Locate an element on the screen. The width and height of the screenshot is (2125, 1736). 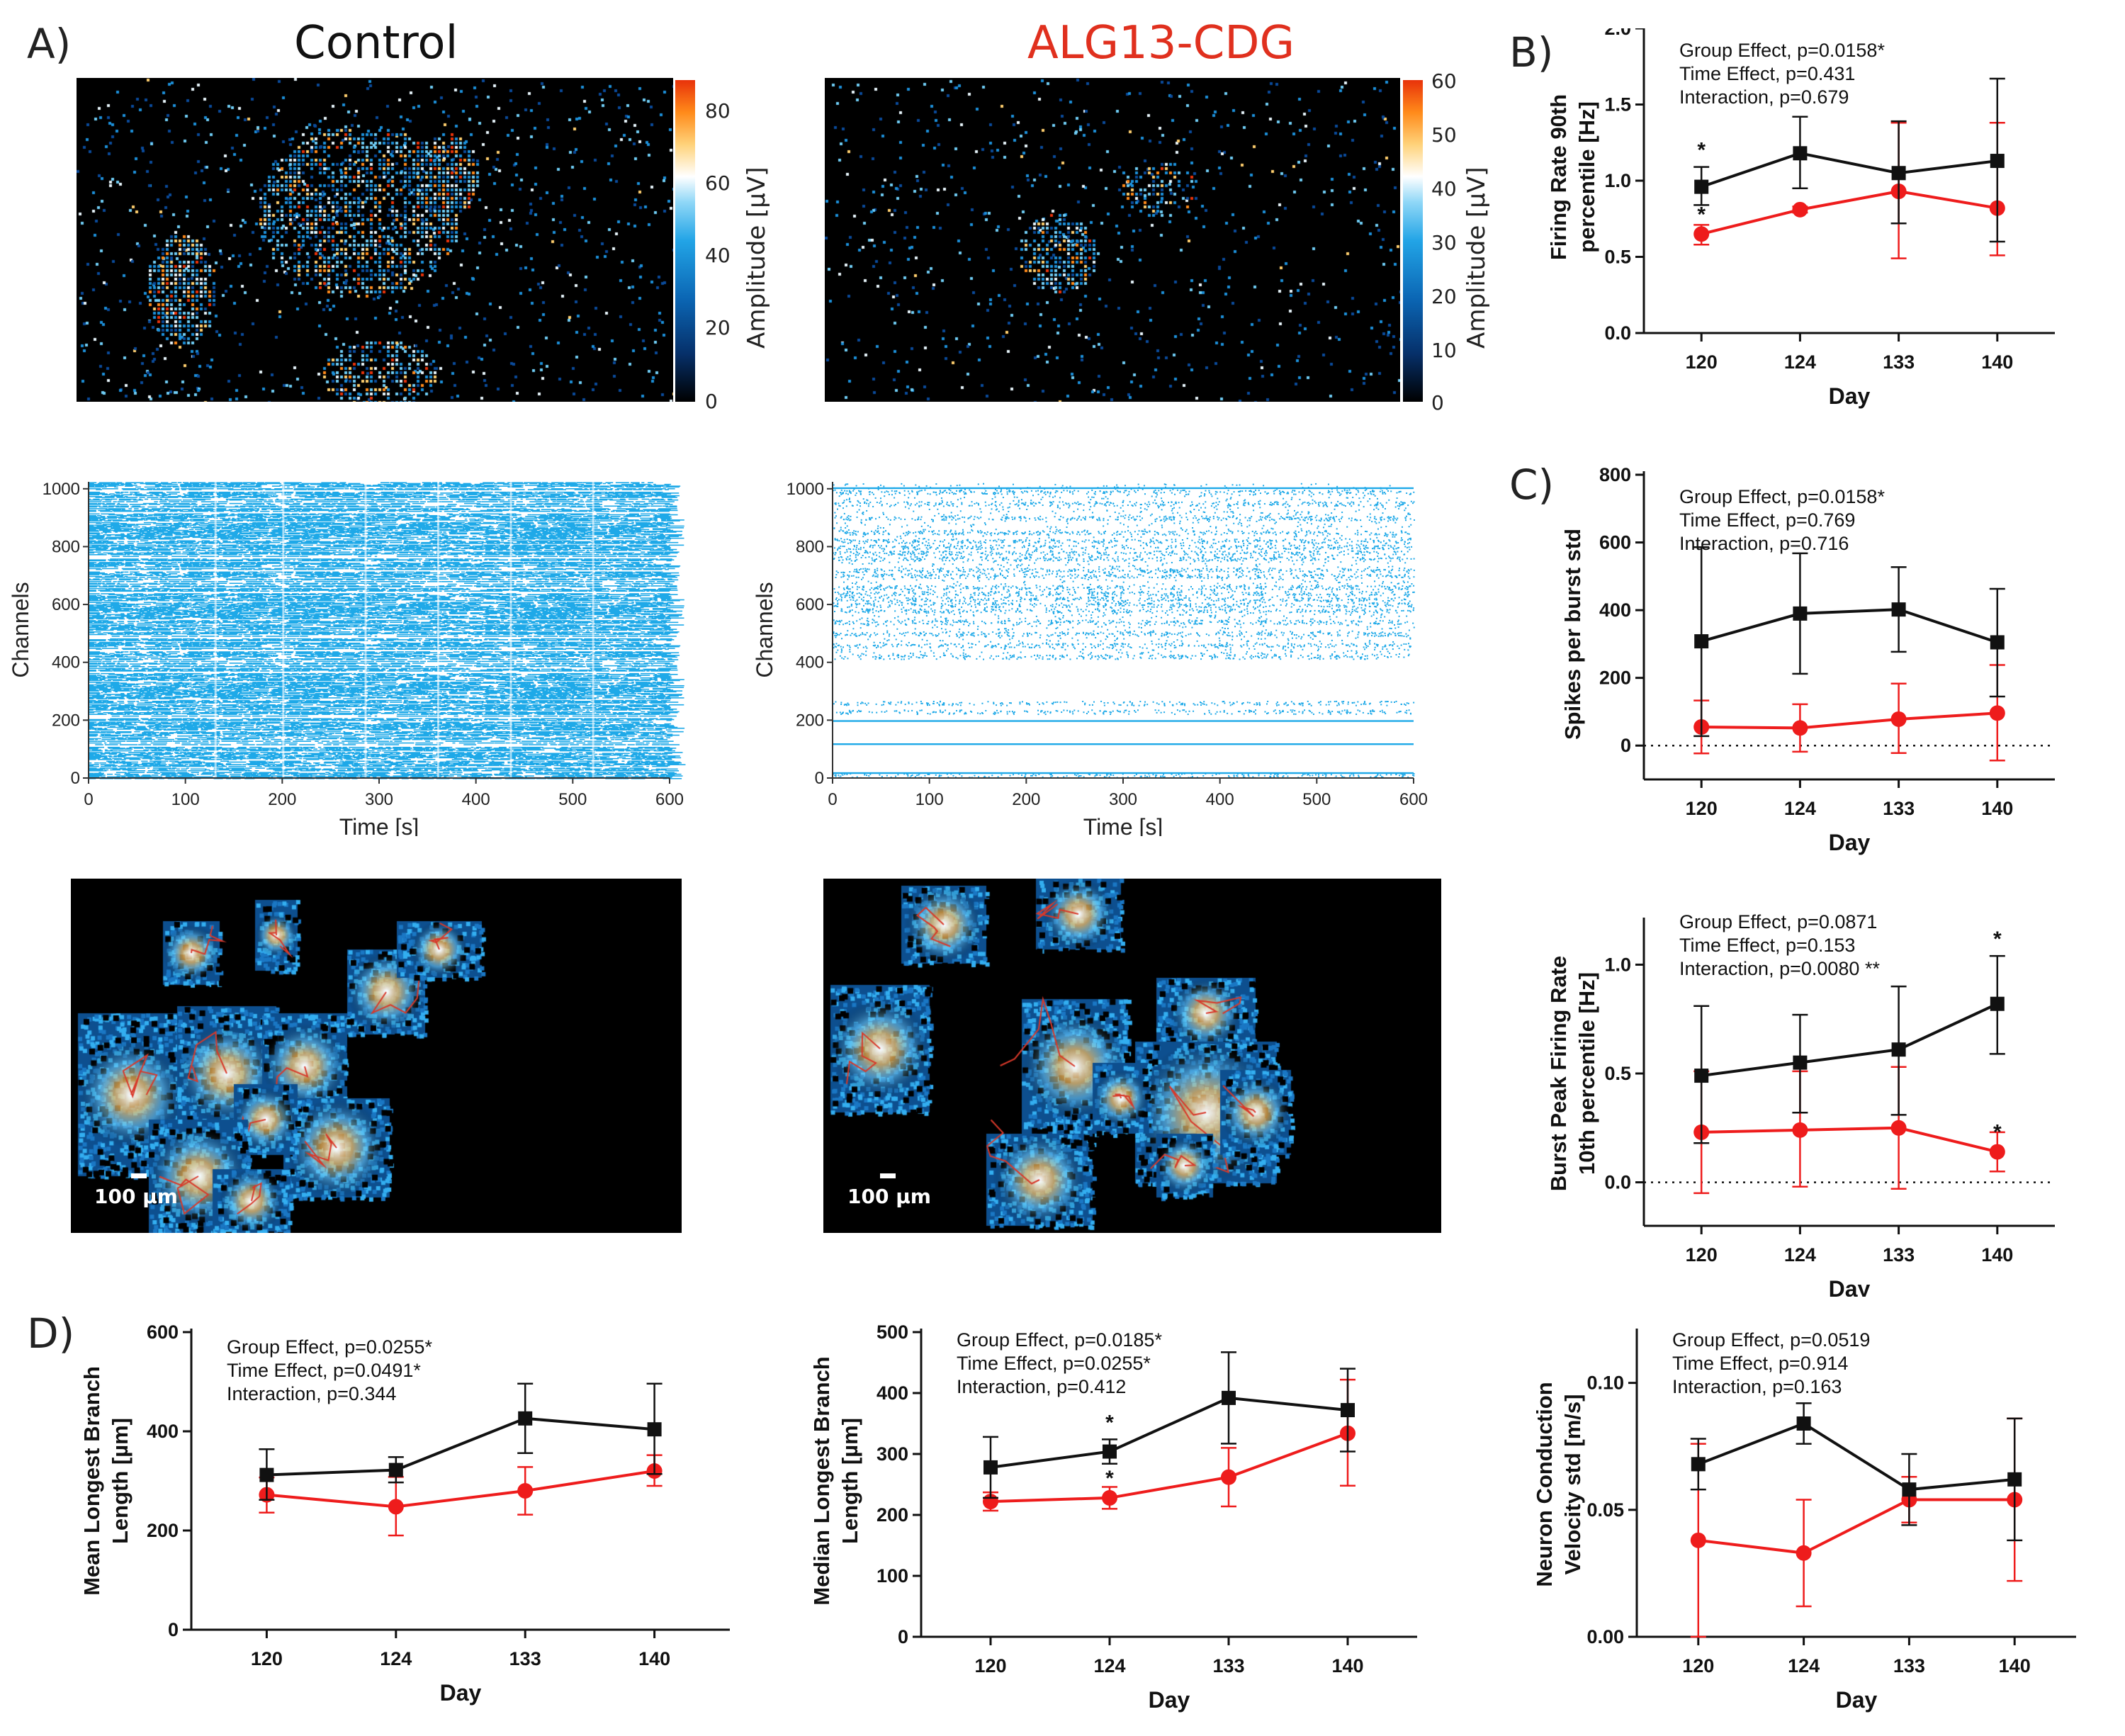
y-tick-label: 0.10 is located at coordinates (1605, 1383).